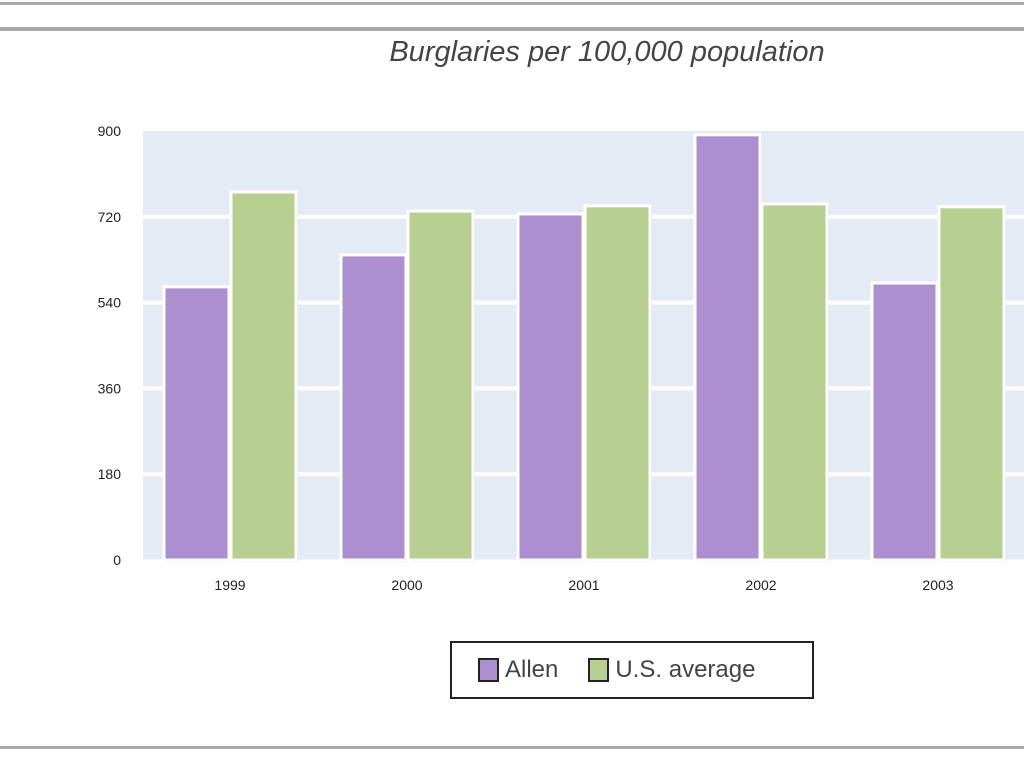 The width and height of the screenshot is (1024, 768). Describe the element at coordinates (532, 669) in the screenshot. I see `legend-label-allen: Allen` at that location.